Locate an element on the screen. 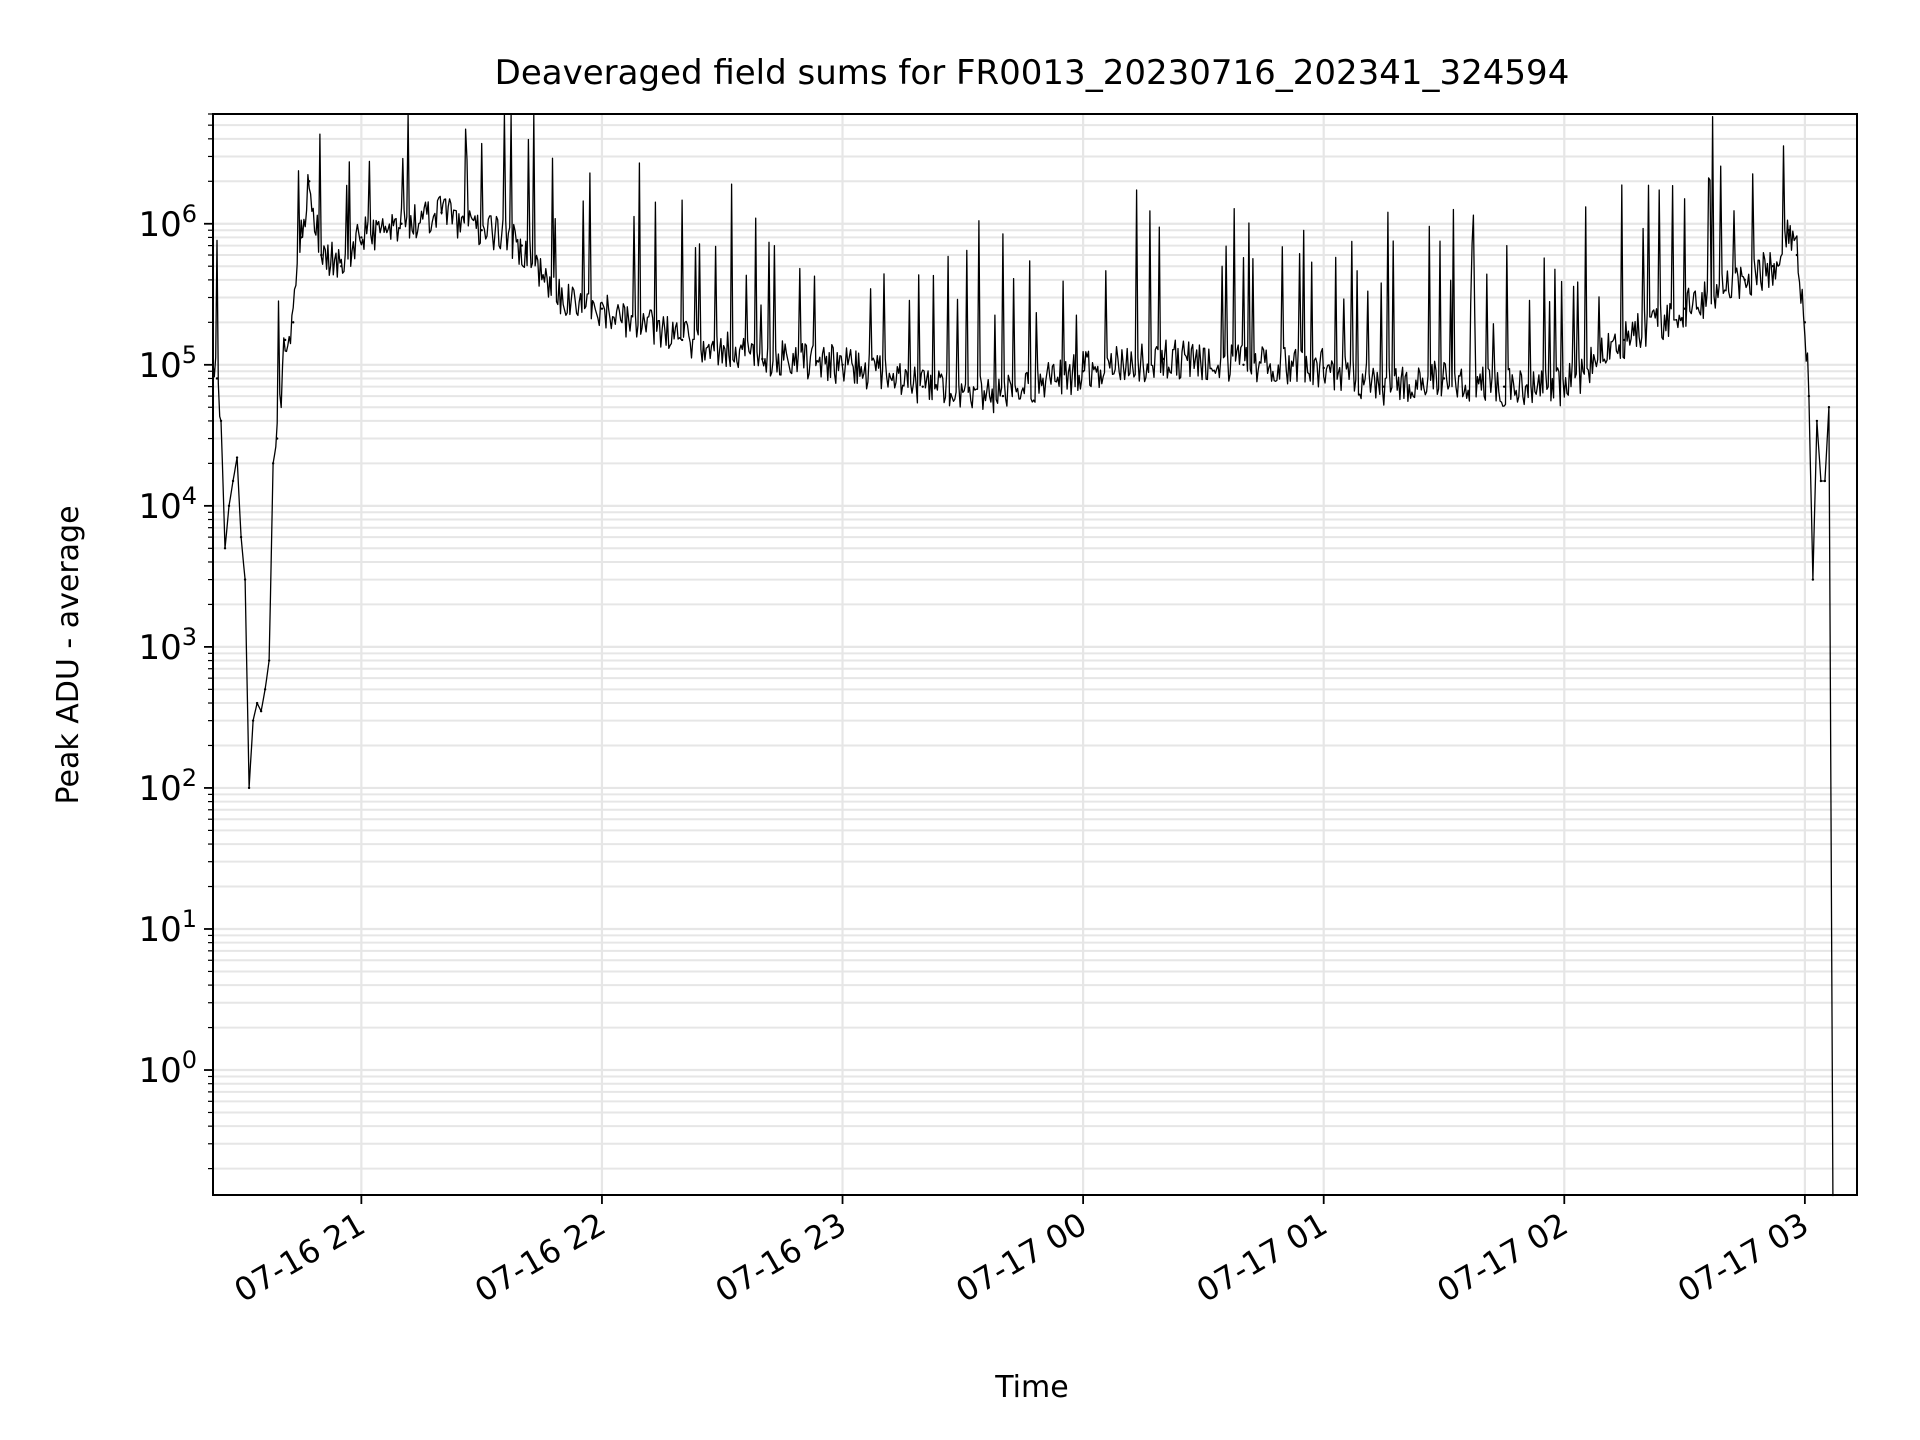 This screenshot has width=1920, height=1440. y-tick-label: 10⁴ is located at coordinates (167, 504).